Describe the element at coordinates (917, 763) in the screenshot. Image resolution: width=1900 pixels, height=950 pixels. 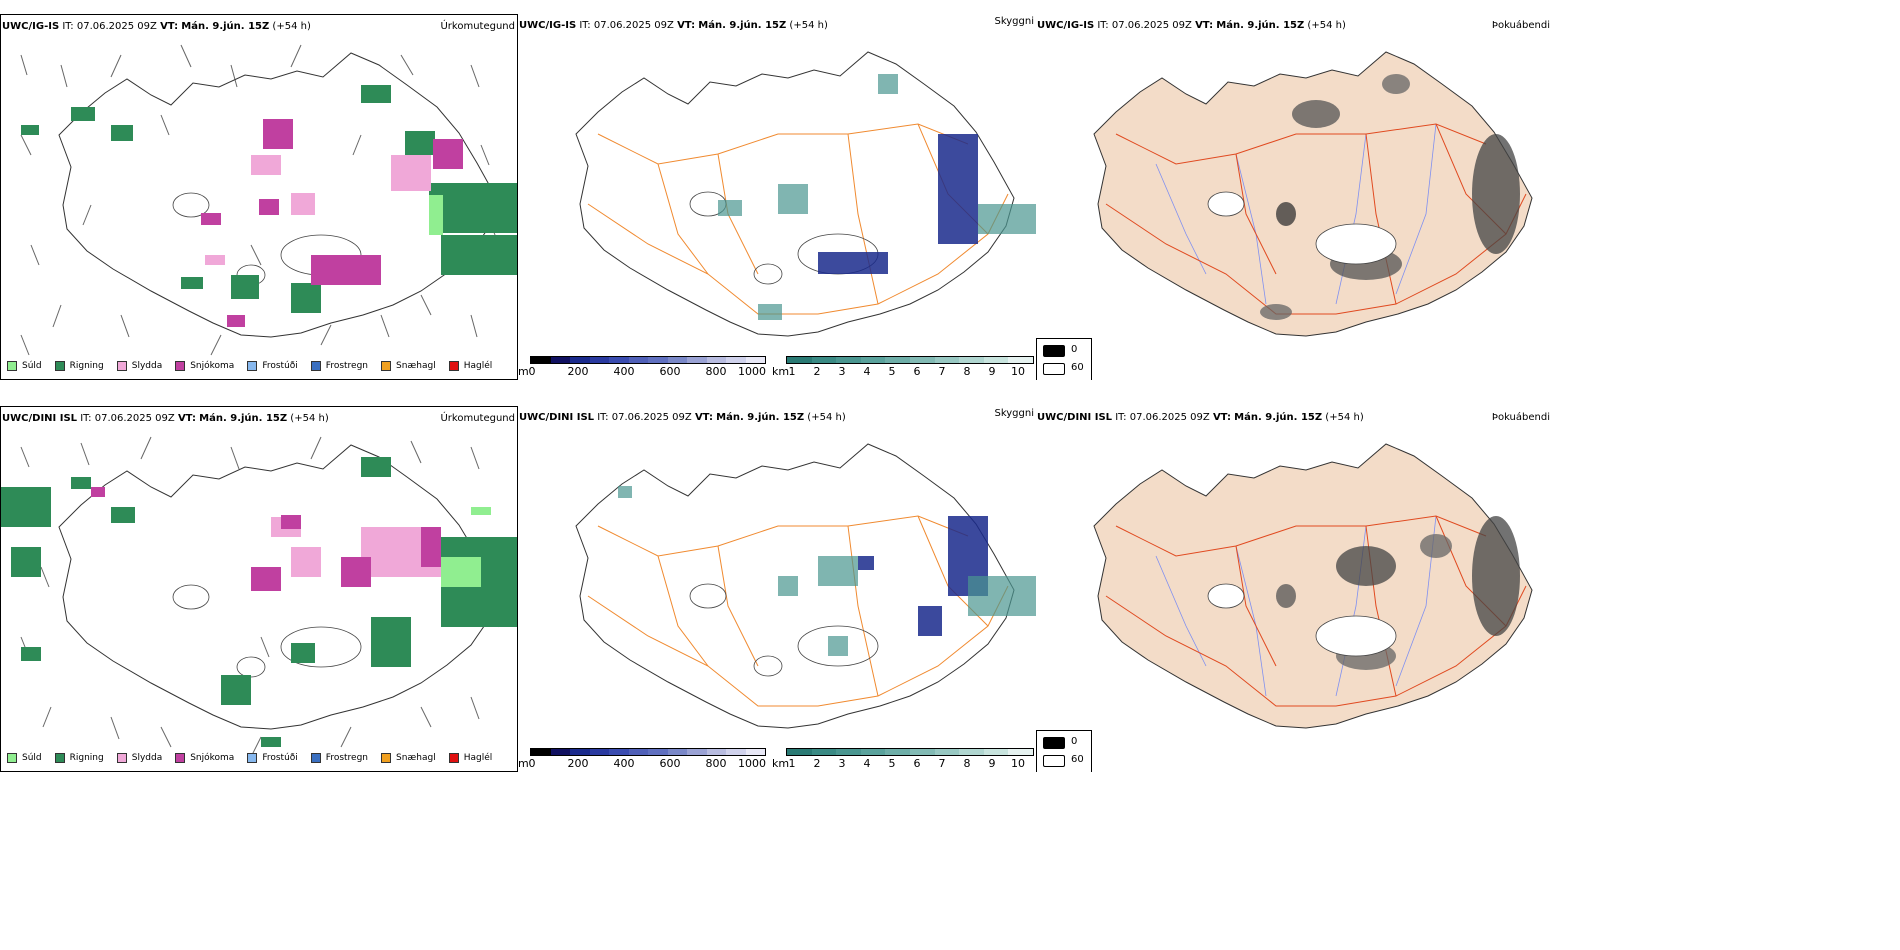
I see `colorbar-tick: 6` at that location.